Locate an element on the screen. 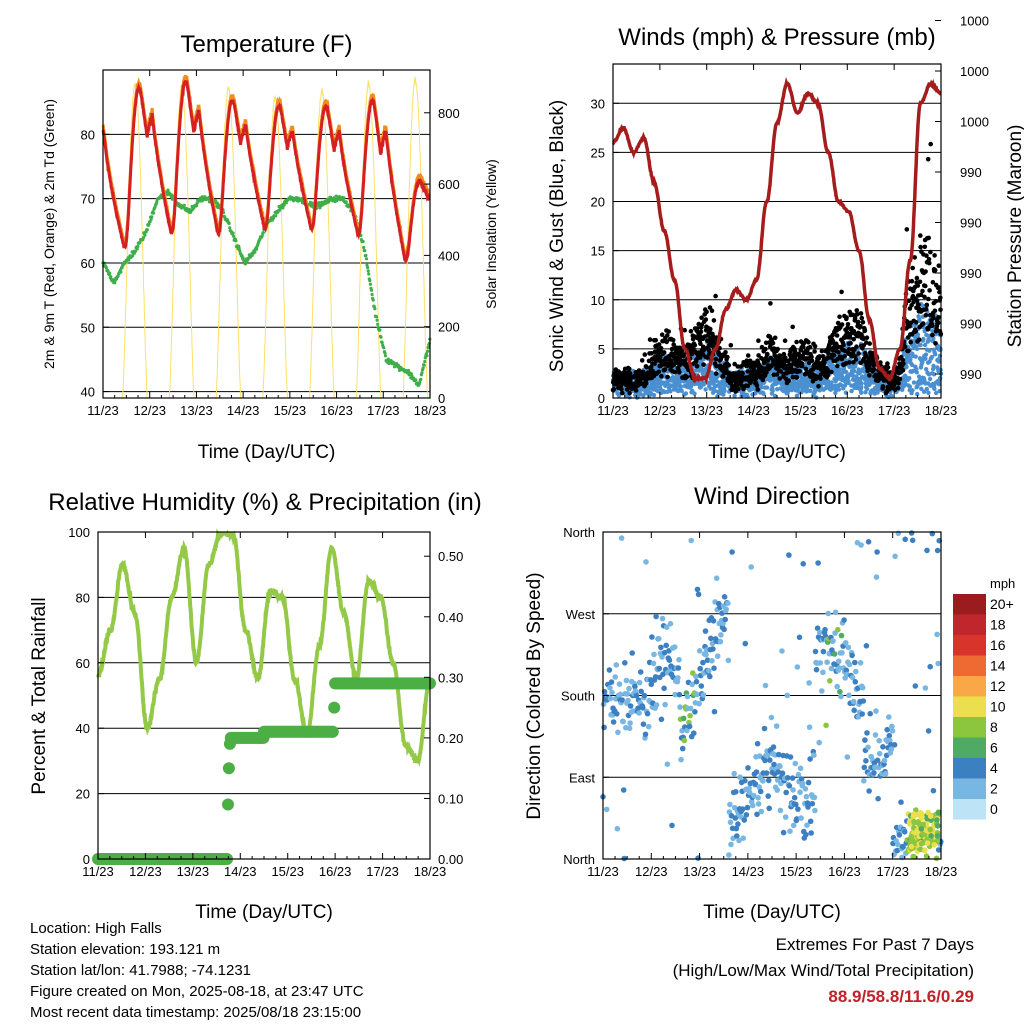  y-tick-label: 10 is located at coordinates (598, 300).